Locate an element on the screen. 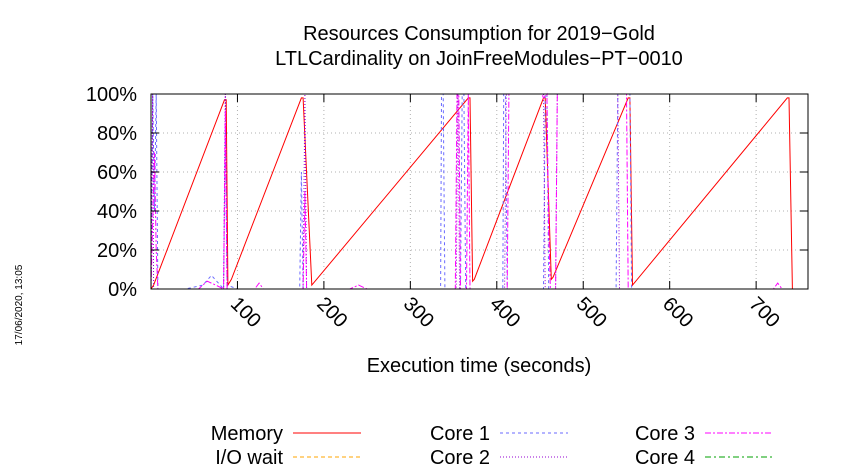 Image resolution: width=850 pixels, height=475 pixels. y-tick-label: 40% is located at coordinates (117, 212).